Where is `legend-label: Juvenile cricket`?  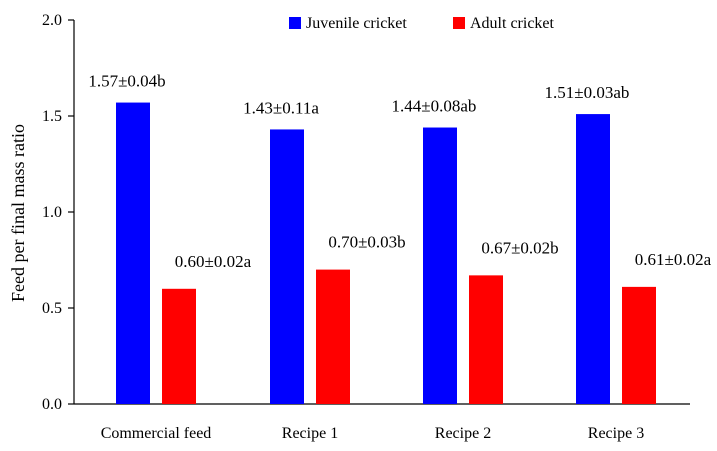
legend-label: Juvenile cricket is located at coordinates (356, 23).